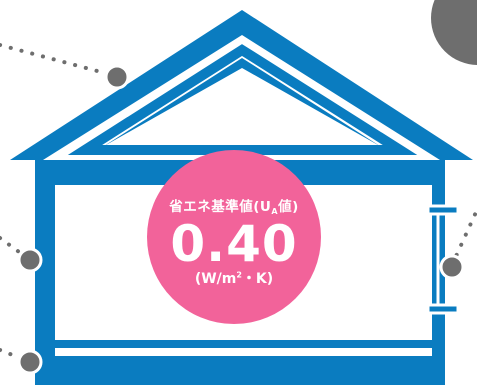 Image resolution: width=477 pixels, height=385 pixels. Describe the element at coordinates (275, 211) in the screenshot. I see `badge-label-sub: A` at that location.